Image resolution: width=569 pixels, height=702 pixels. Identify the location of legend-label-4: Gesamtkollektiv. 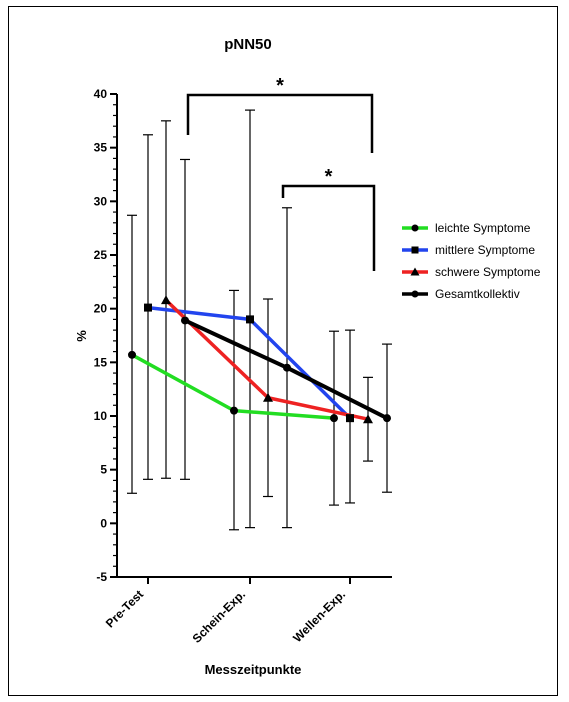
(477, 294).